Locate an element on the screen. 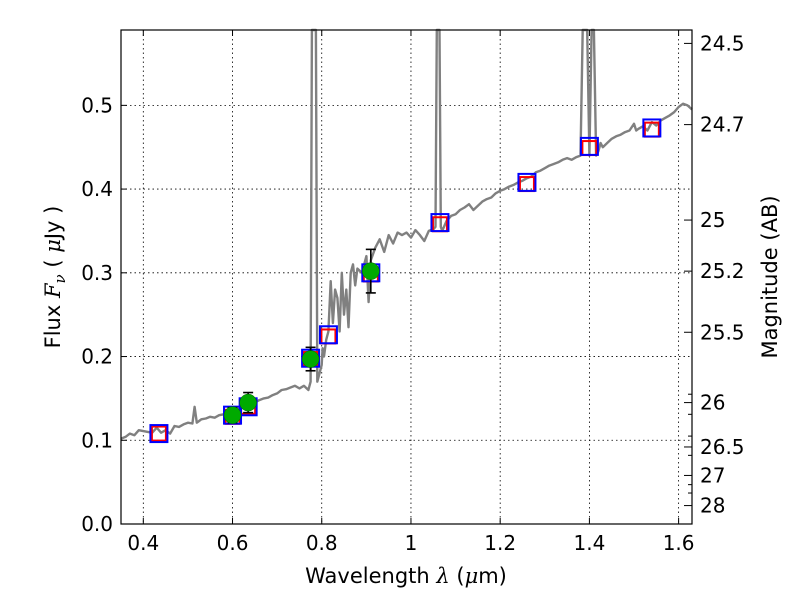  right-tick-label: 28 is located at coordinates (712, 506).